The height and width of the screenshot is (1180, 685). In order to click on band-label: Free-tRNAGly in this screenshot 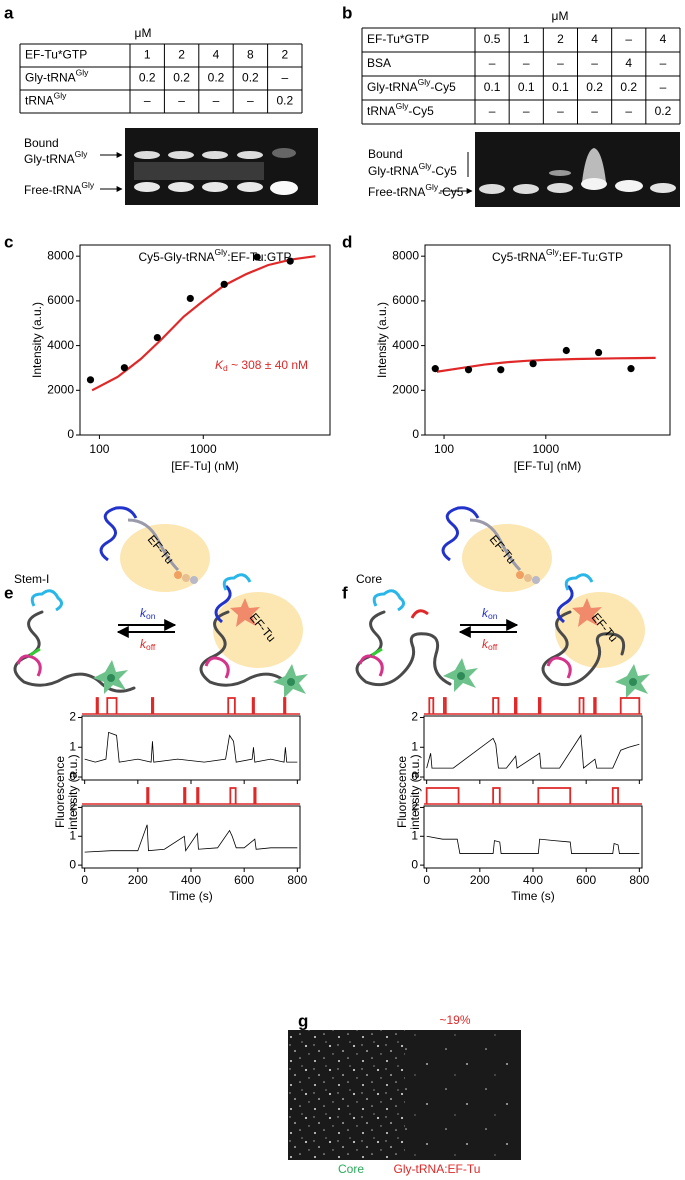, I will do `click(59, 188)`.